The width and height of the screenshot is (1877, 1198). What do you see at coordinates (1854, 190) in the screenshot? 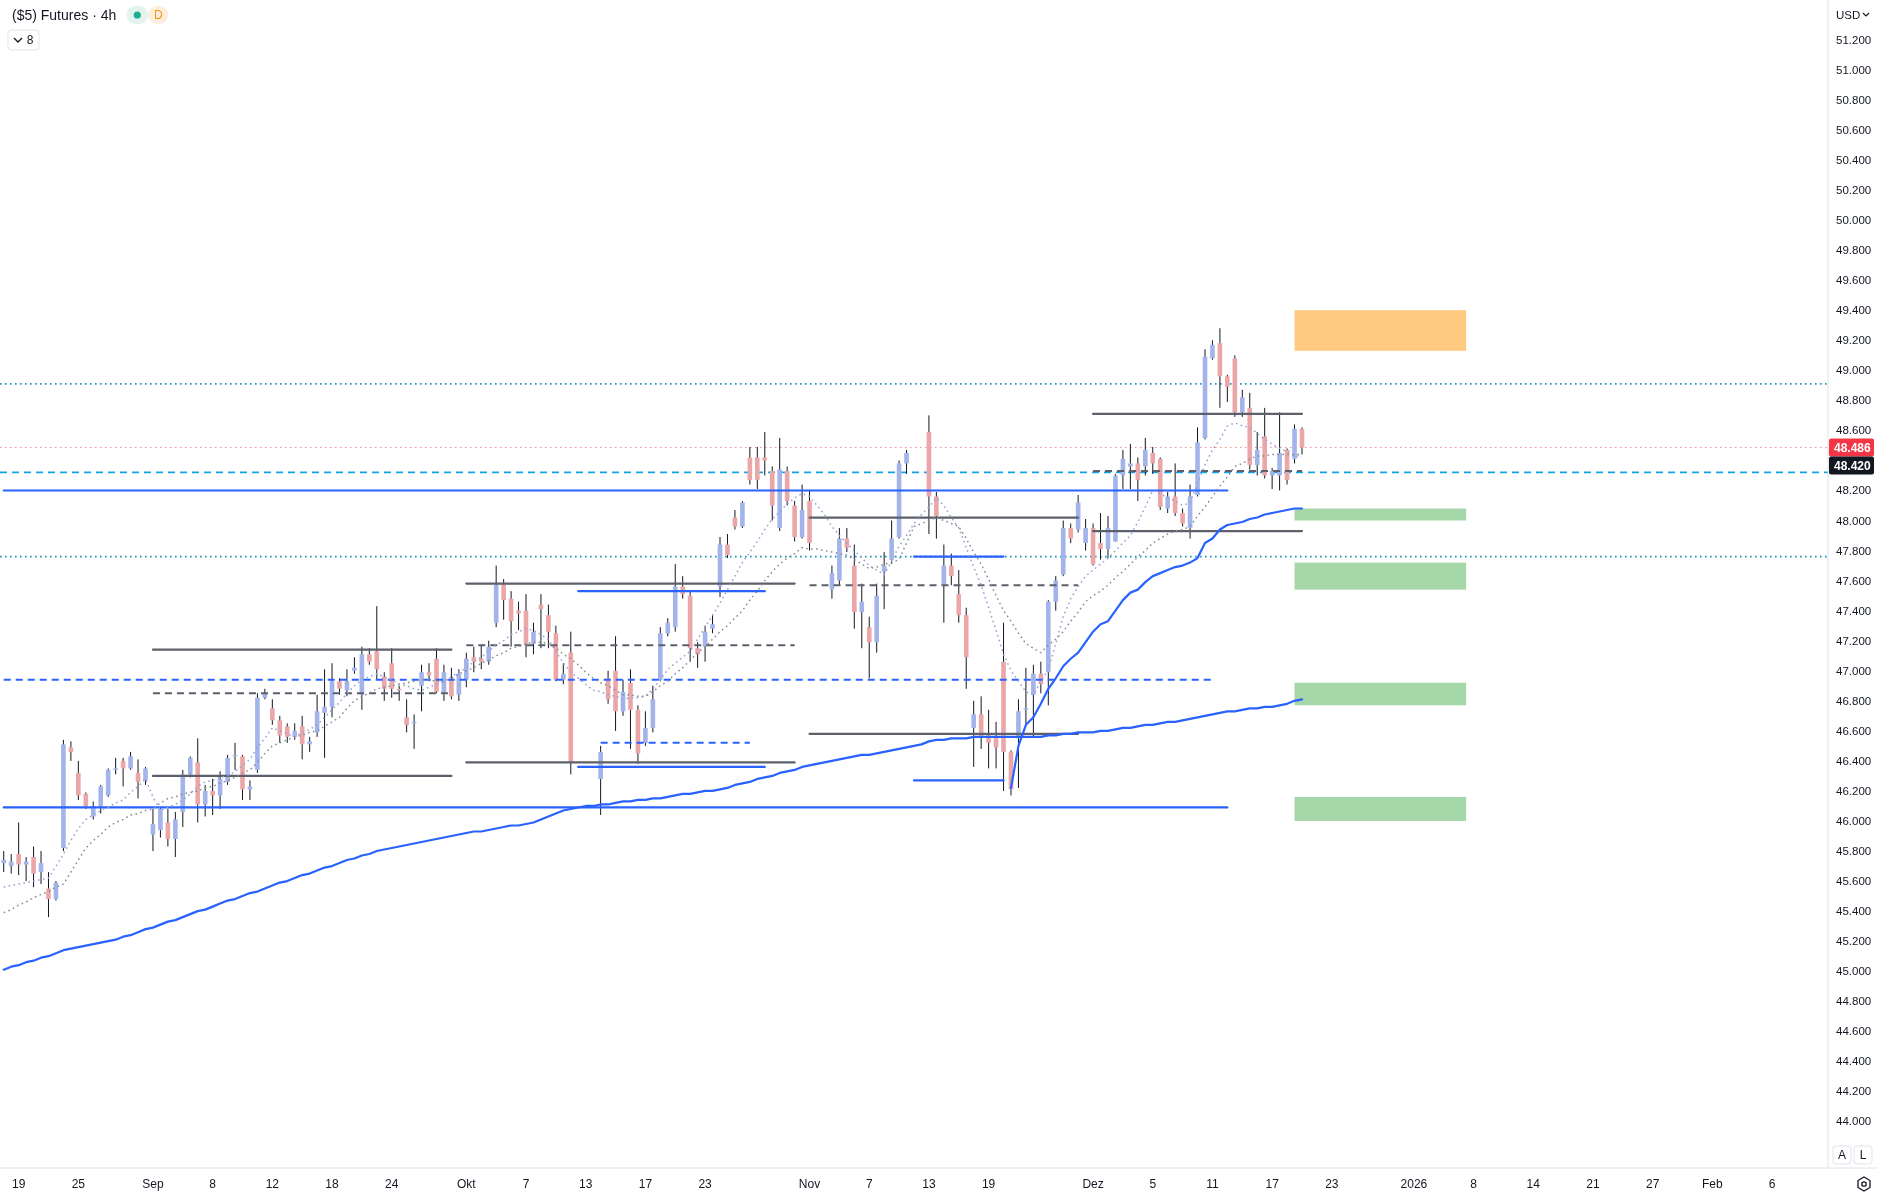
I see `y-tick-label: 50.200` at bounding box center [1854, 190].